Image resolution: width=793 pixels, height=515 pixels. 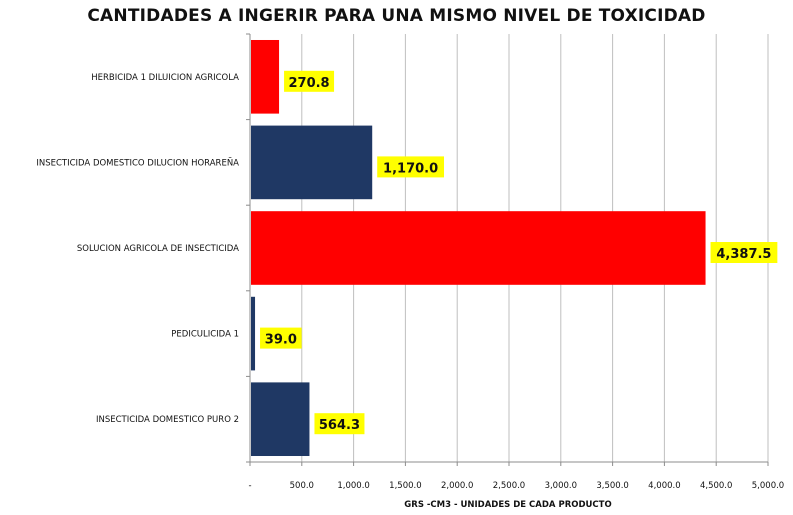 What do you see at coordinates (205, 335) in the screenshot?
I see `category-label: PEDICULICIDA 1` at bounding box center [205, 335].